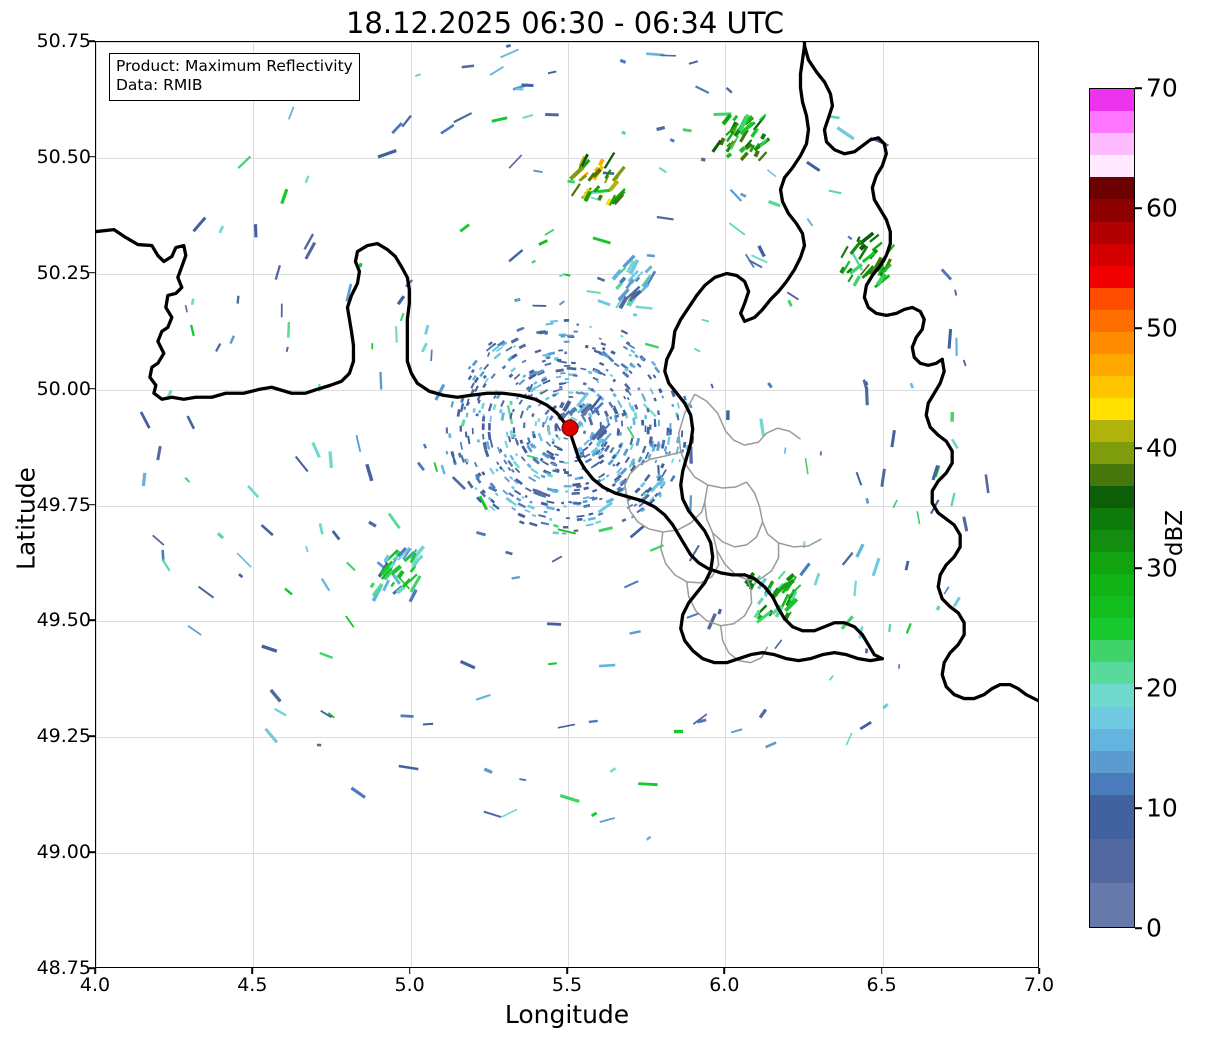  I want to click on y-tick-label: 50.00, so click(63, 388).